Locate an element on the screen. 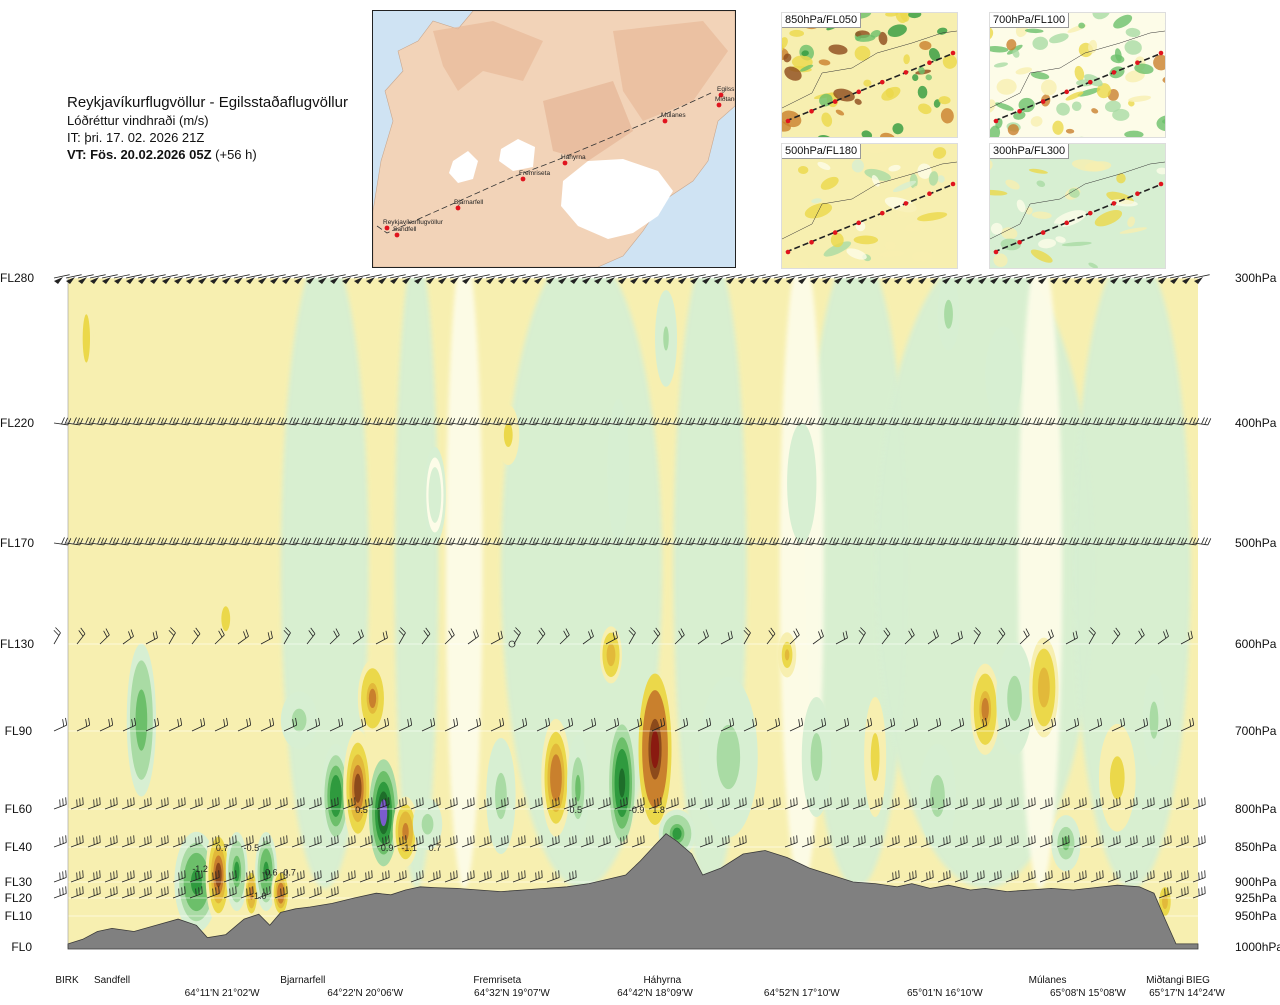 The image size is (1280, 1005). value-label-11: -0.9 is located at coordinates (637, 810).